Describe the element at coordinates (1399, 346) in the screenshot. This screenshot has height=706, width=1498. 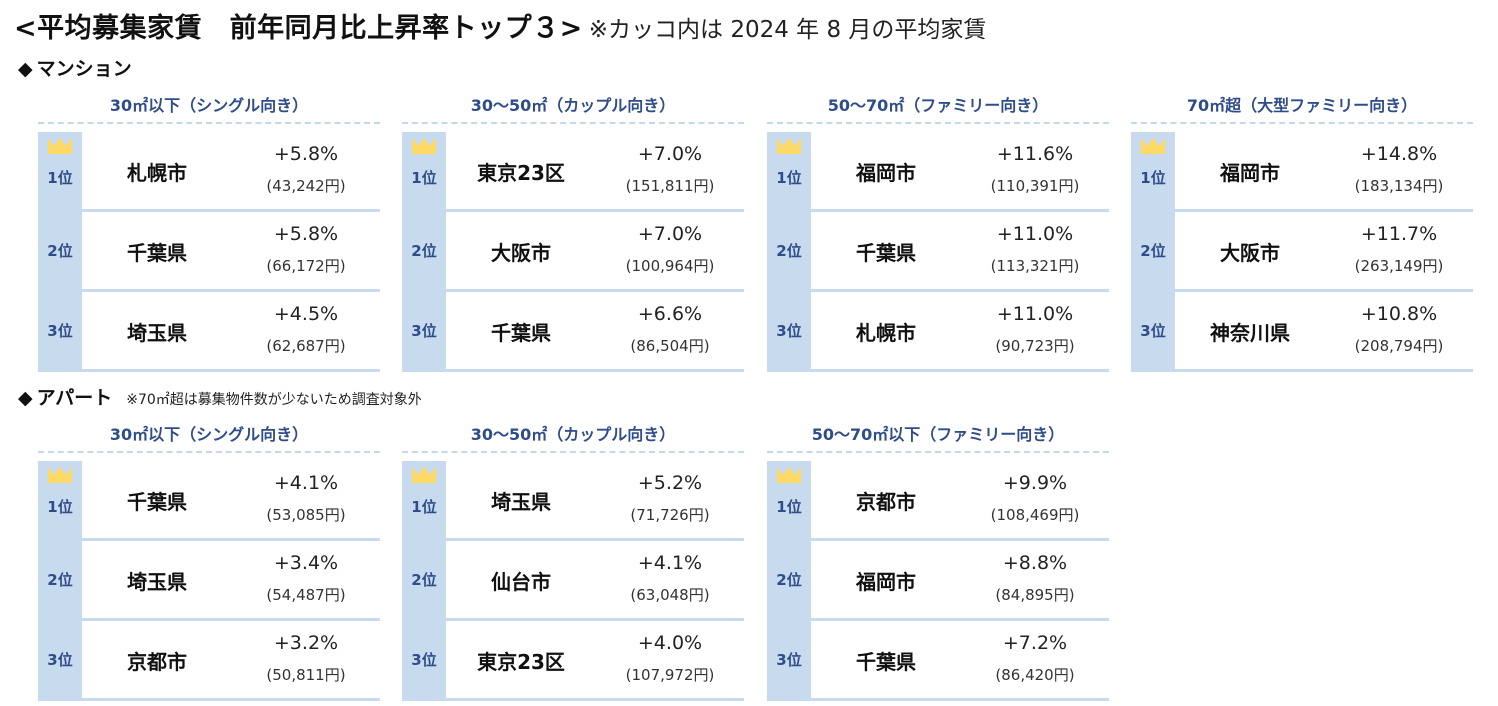
I see `average-rent: (208,794円)` at that location.